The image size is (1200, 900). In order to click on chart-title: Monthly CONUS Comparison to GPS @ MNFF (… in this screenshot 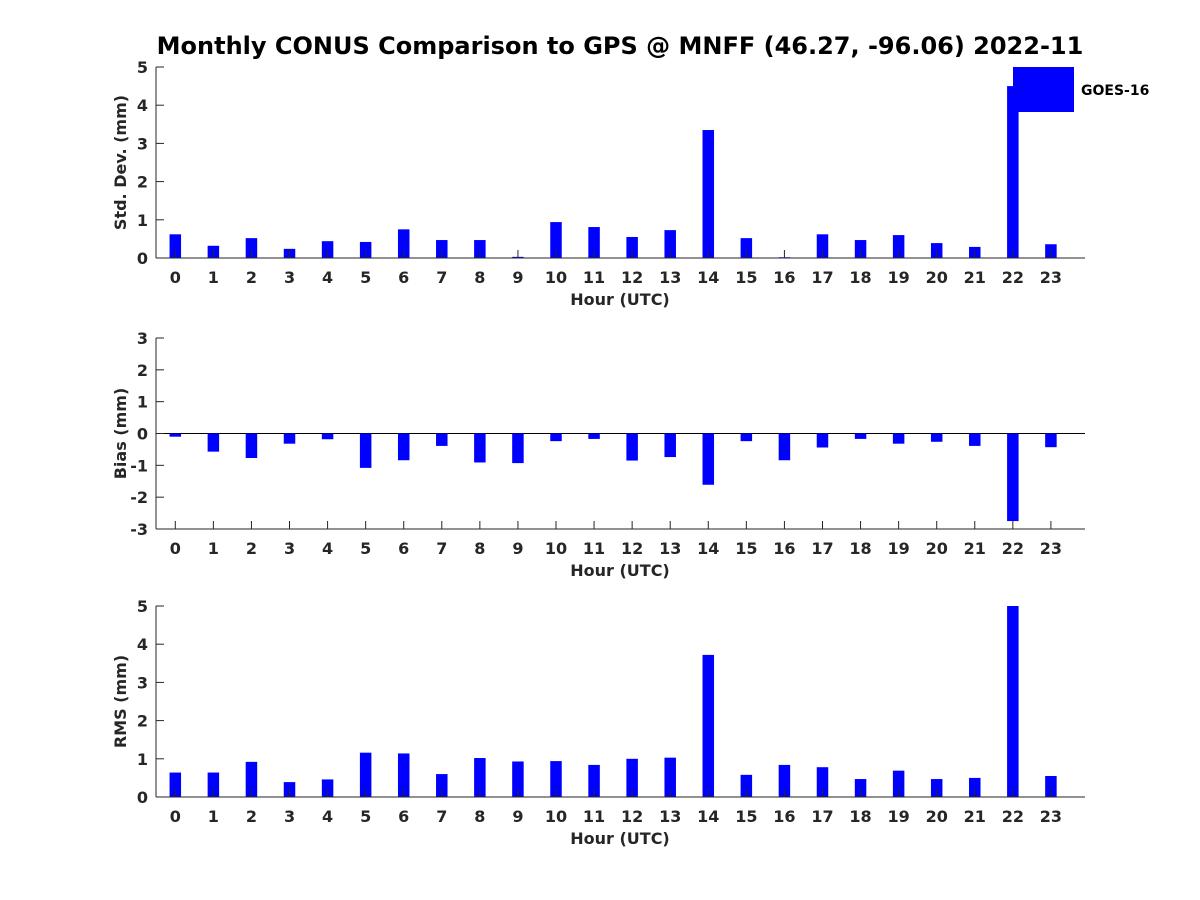, I will do `click(620, 46)`.